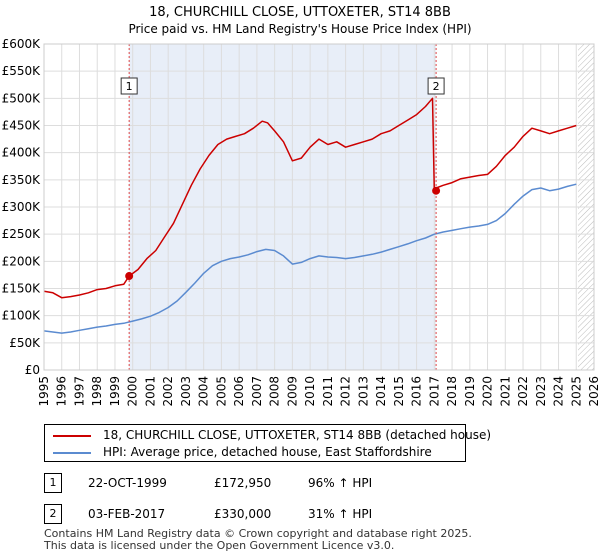 This screenshot has height=560, width=600. Describe the element at coordinates (204, 391) in the screenshot. I see `x-tick-label: 2004` at that location.